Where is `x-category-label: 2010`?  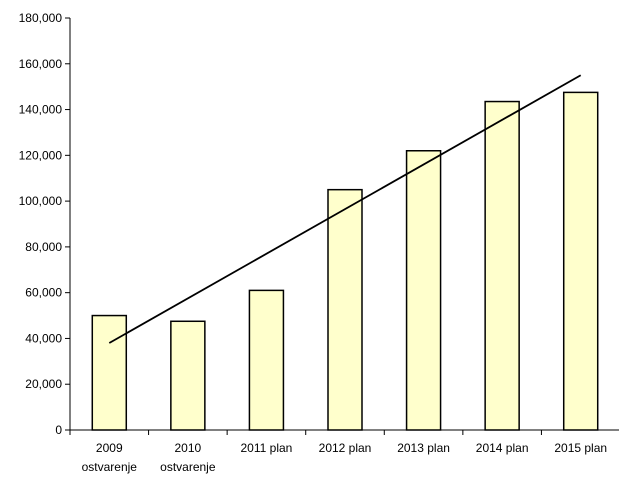 x-category-label: 2010 is located at coordinates (188, 448).